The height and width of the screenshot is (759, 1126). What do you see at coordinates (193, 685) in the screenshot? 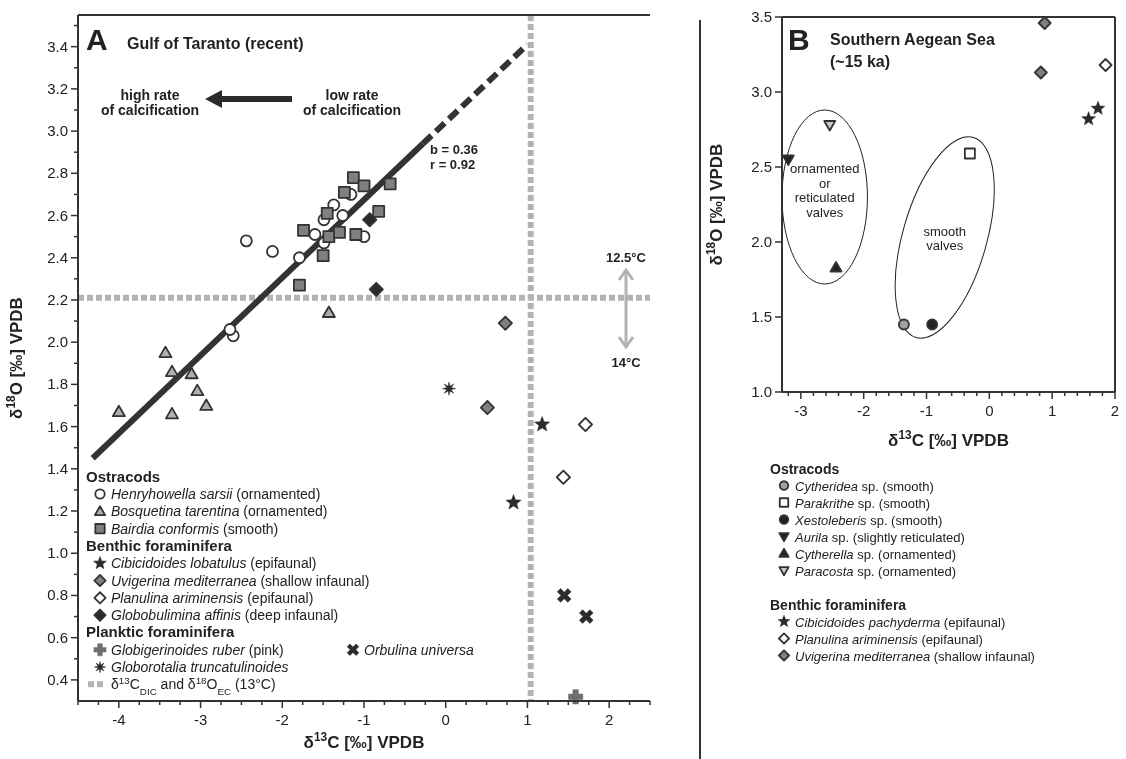
I see `text: δ$^{13}$C$_{DIC}$ and δ$^{18}$O$_{EC}$ (13°C)` at bounding box center [193, 685].